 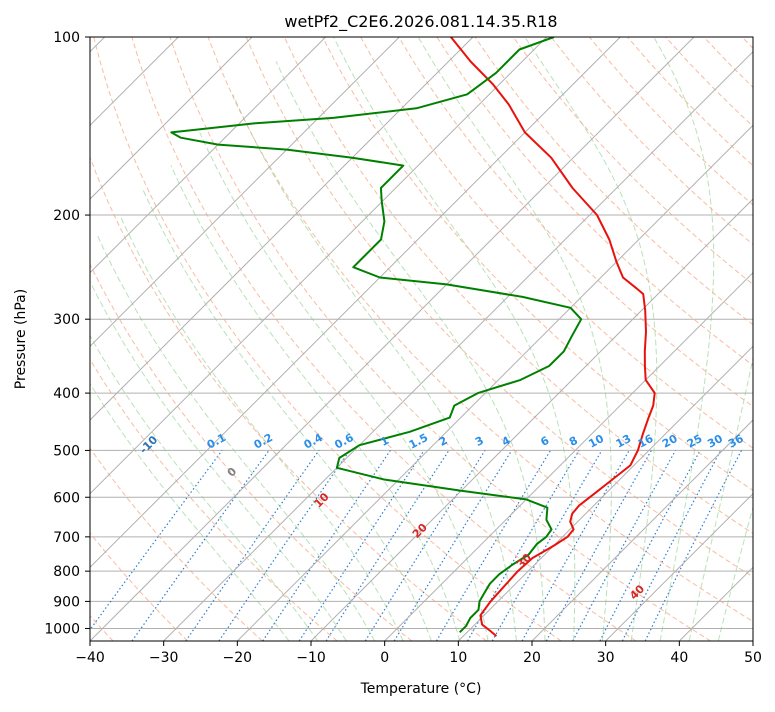 What do you see at coordinates (164, 658) in the screenshot?
I see `x-tick-label: −30` at bounding box center [164, 658].